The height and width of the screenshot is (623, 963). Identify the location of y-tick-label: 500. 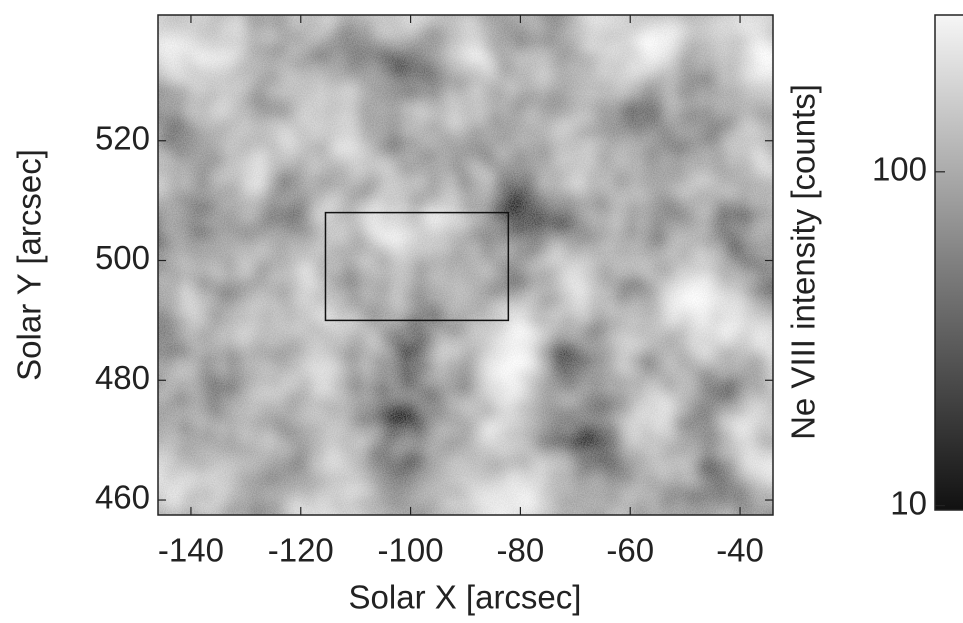
(122, 257).